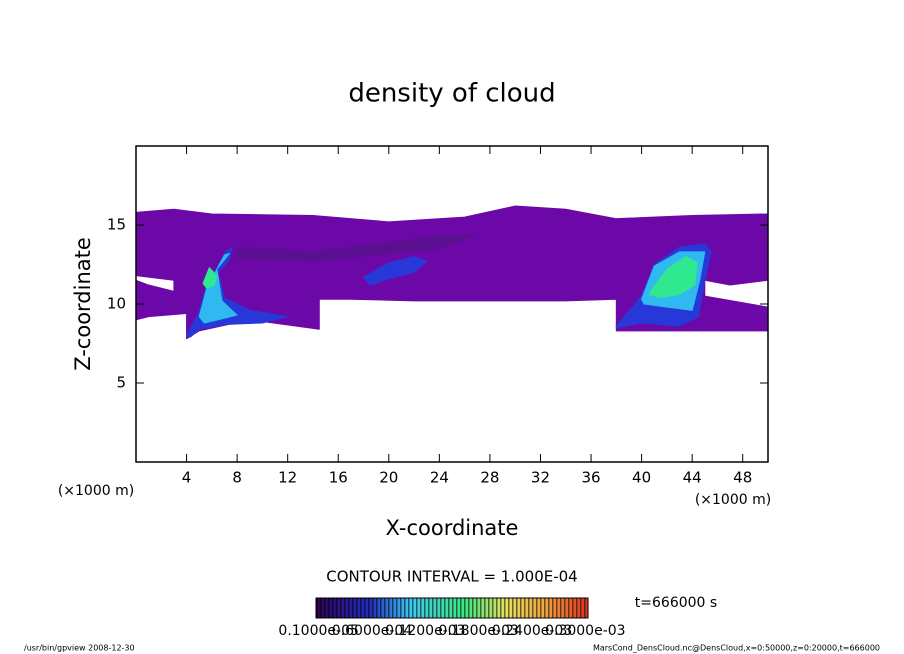 Image resolution: width=904 pixels, height=654 pixels. What do you see at coordinates (733, 500) in the screenshot?
I see `x-unit-label: (×1000 m)` at bounding box center [733, 500].